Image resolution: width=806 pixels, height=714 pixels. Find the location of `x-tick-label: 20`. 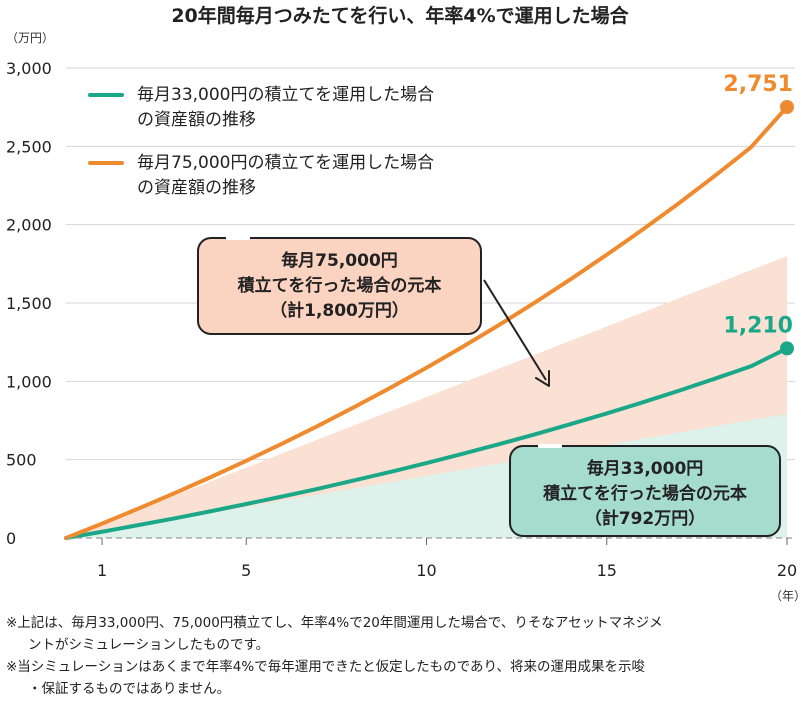

x-tick-label: 20 is located at coordinates (787, 570).